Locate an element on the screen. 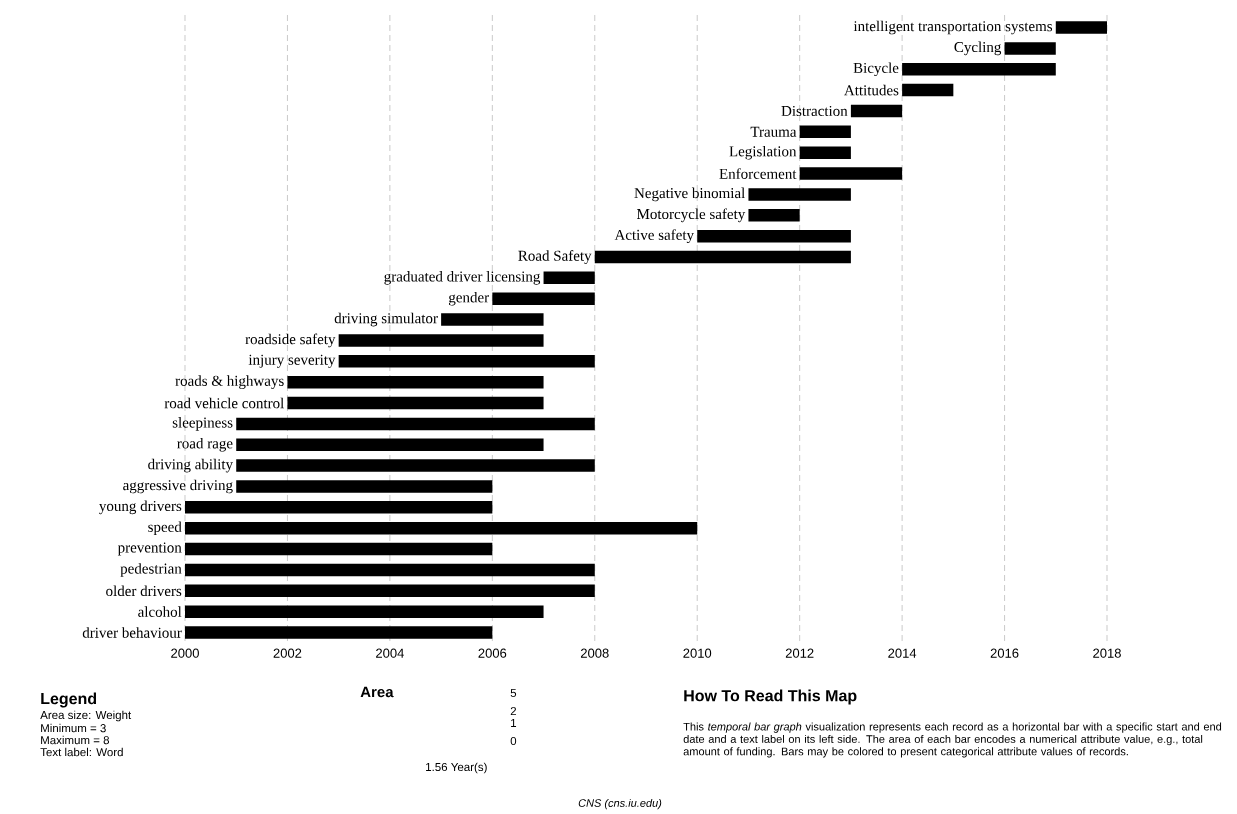  text: 5 is located at coordinates (513, 693).